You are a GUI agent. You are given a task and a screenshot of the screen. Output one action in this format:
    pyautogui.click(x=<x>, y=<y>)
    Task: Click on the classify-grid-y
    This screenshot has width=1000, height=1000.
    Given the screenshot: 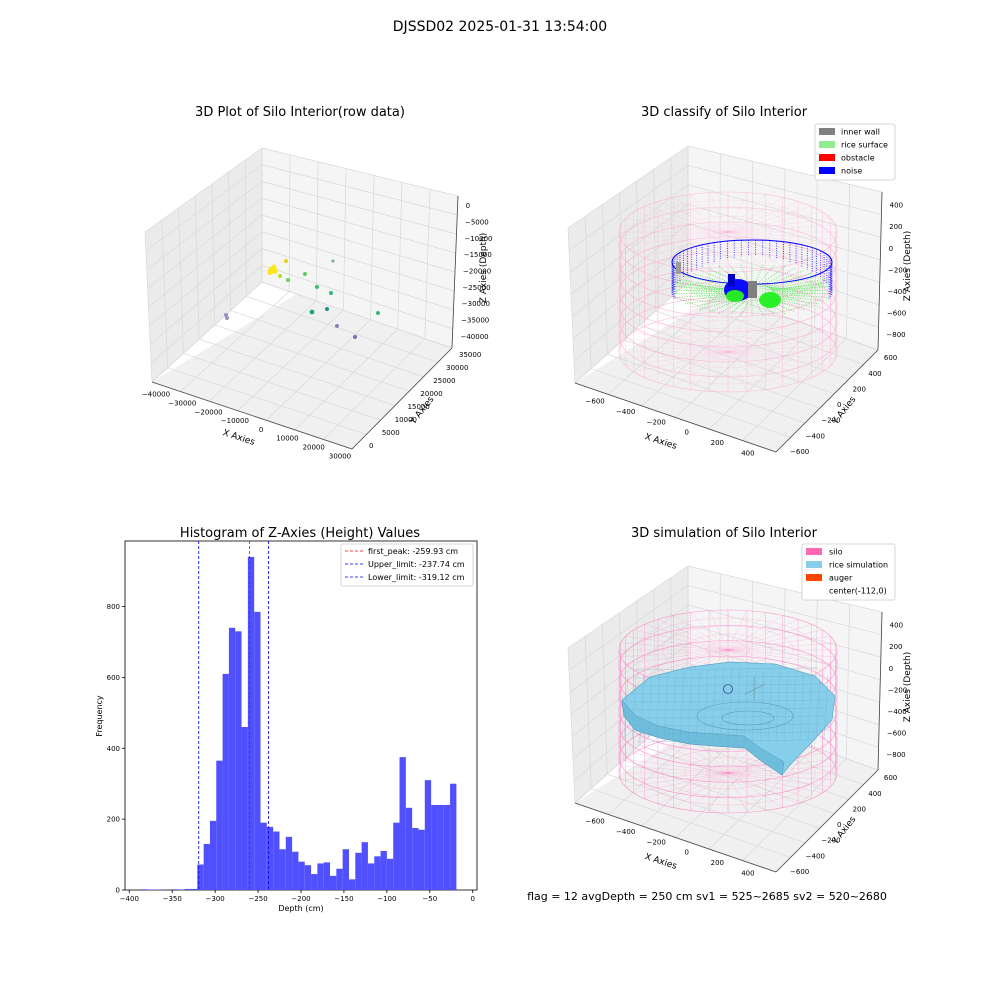 What is the action you would take?
    pyautogui.click(x=638, y=253)
    